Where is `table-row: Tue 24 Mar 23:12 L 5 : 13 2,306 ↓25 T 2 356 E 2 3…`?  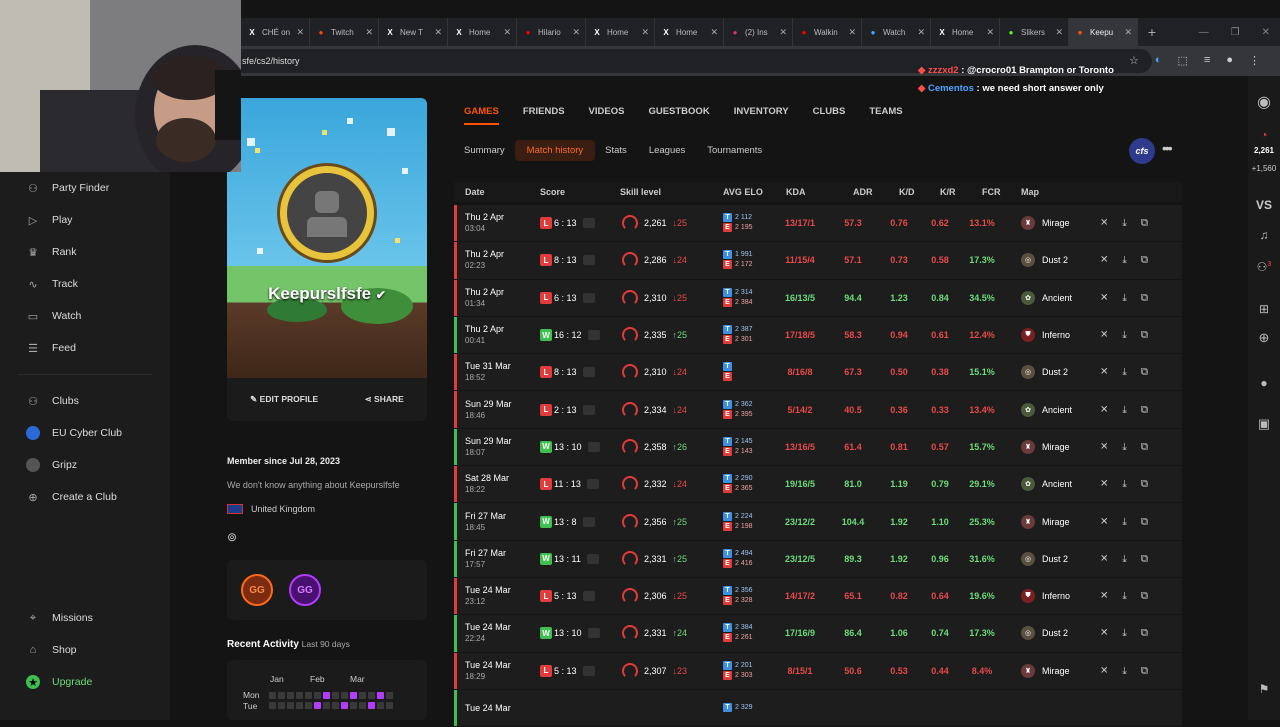
table-row: Tue 24 Mar 23:12 L 5 : 13 2,306 ↓25 T 2 356 E 2 3… is located at coordinates (818, 596).